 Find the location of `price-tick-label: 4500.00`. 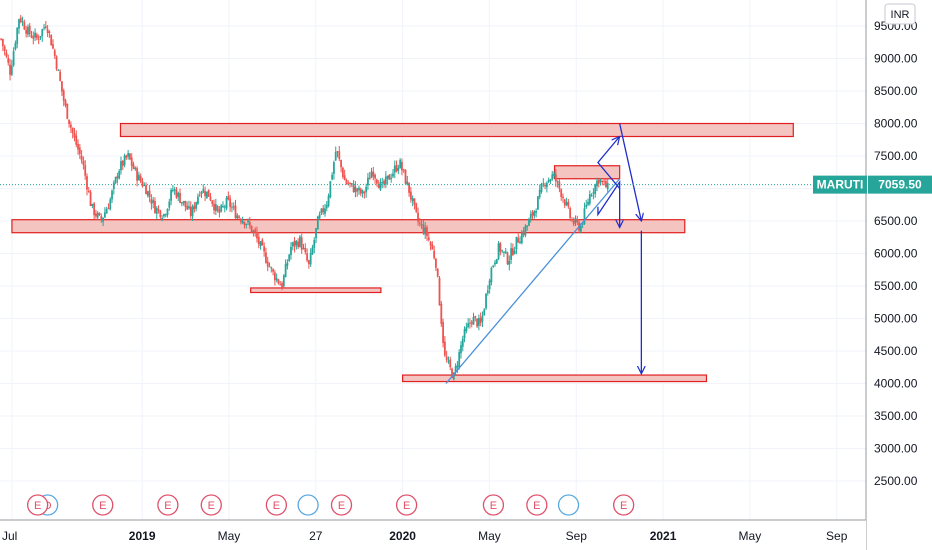

price-tick-label: 4500.00 is located at coordinates (896, 351).